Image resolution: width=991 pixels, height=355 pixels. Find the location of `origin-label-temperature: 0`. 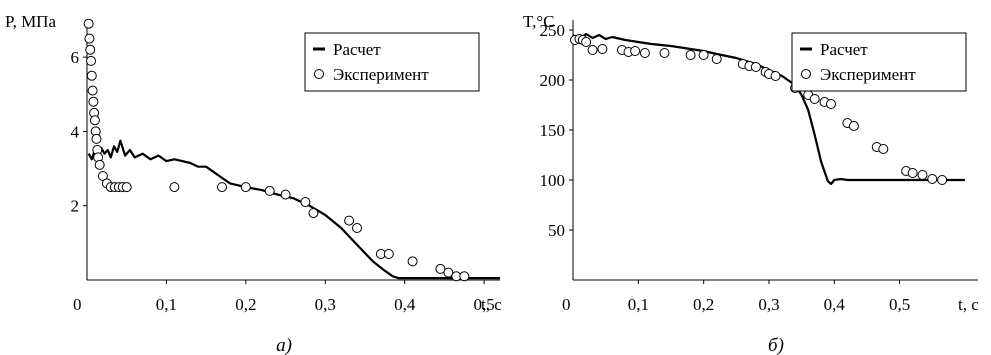

origin-label-temperature: 0 is located at coordinates (566, 304).